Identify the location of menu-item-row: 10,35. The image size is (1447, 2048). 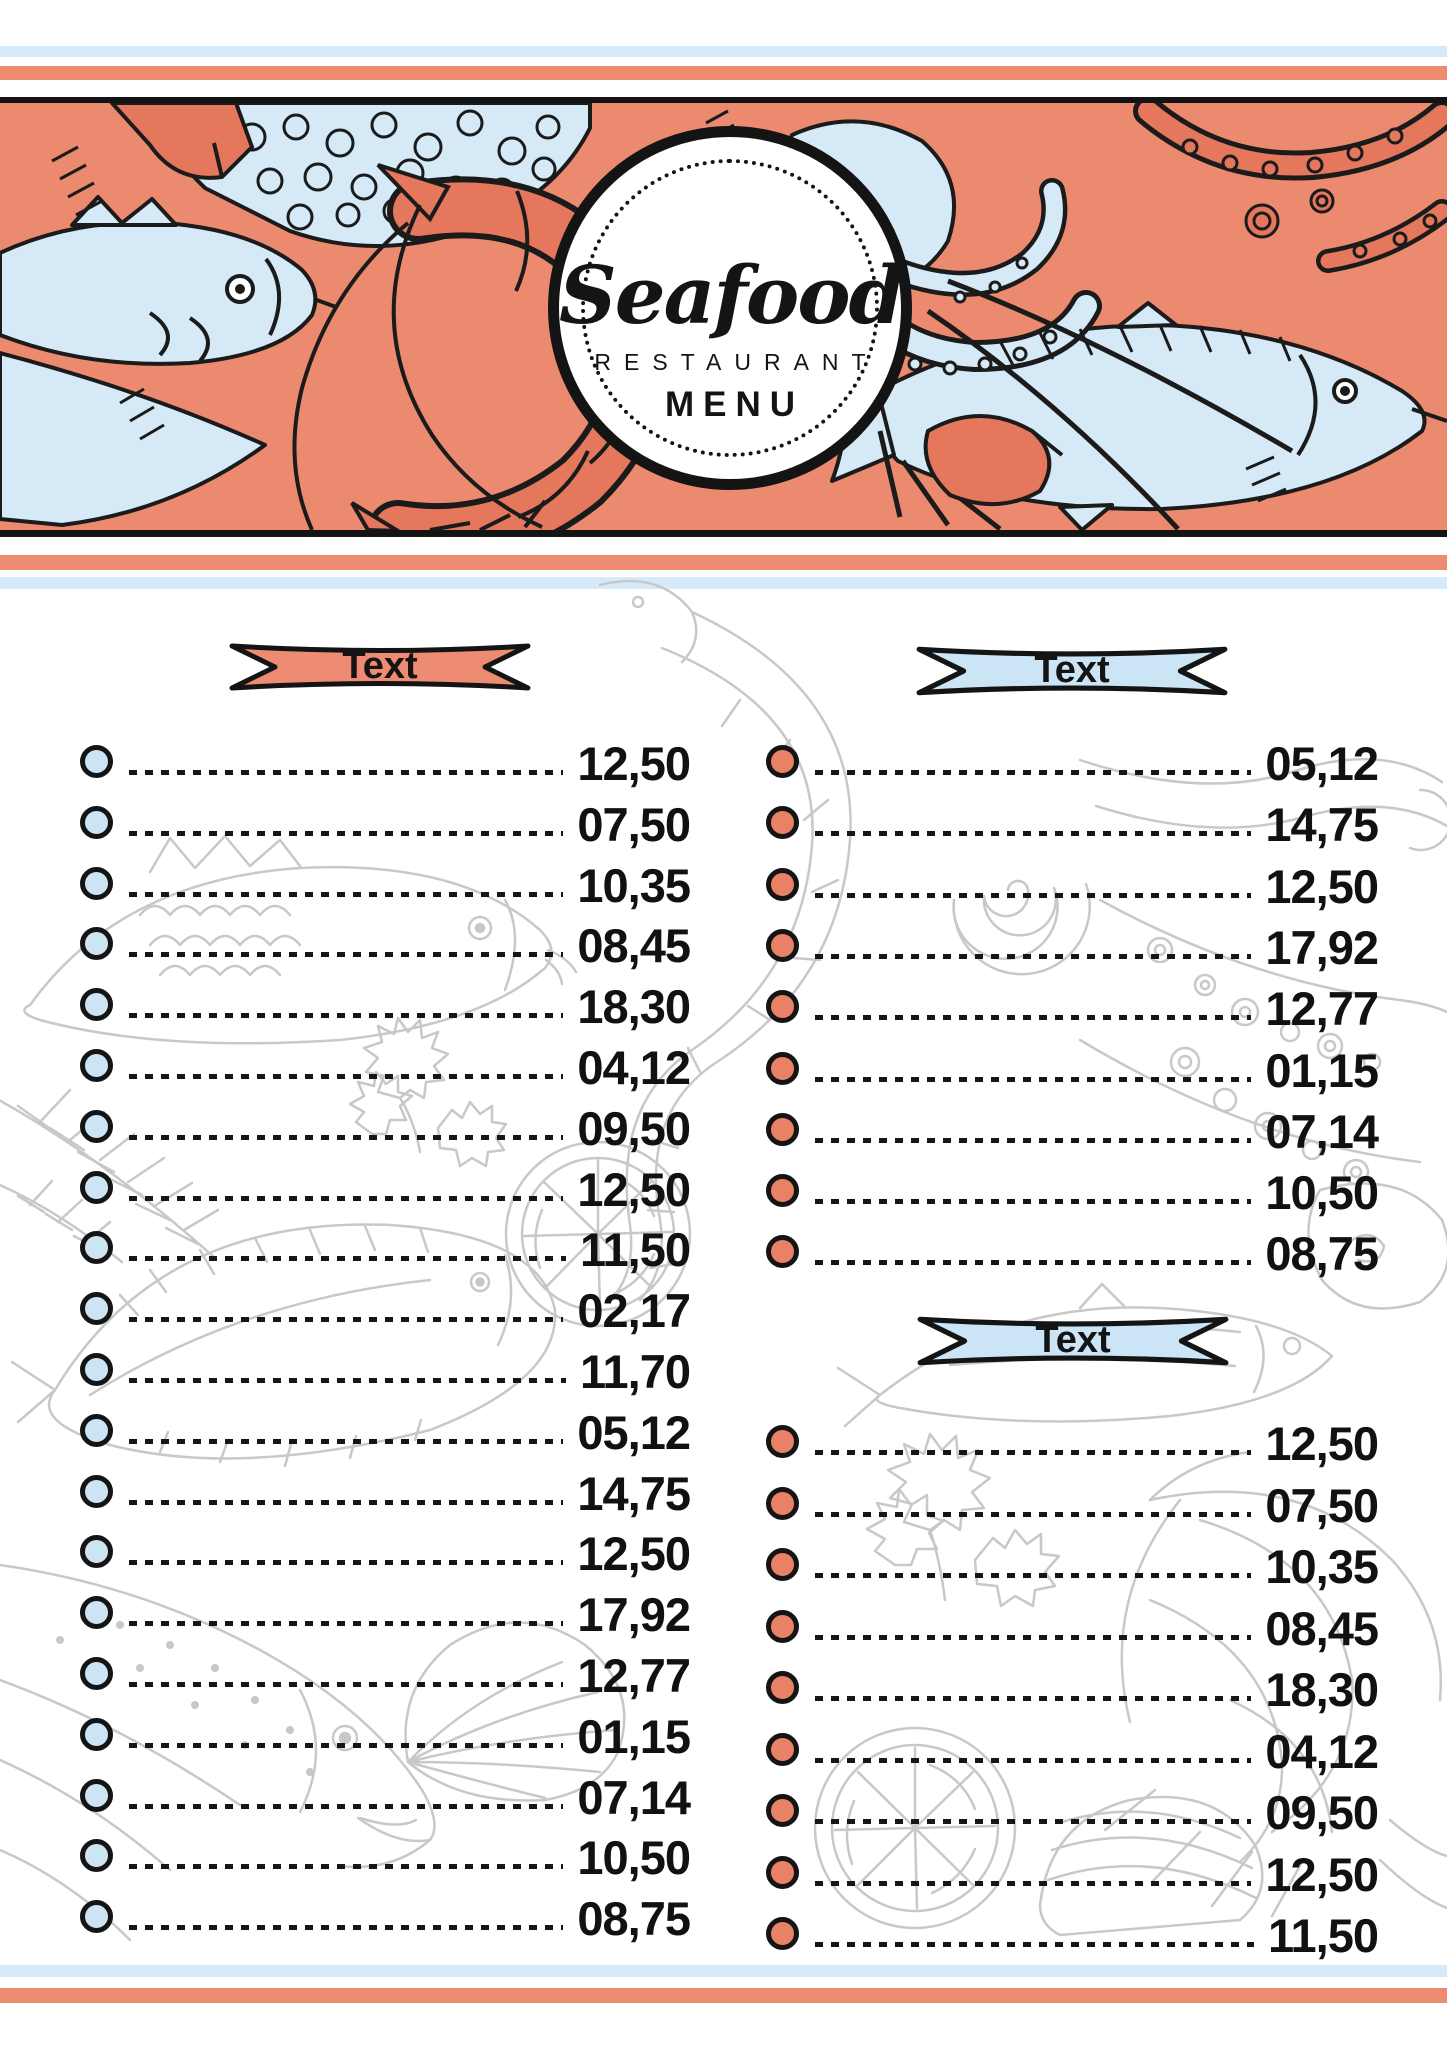
(1072, 1564).